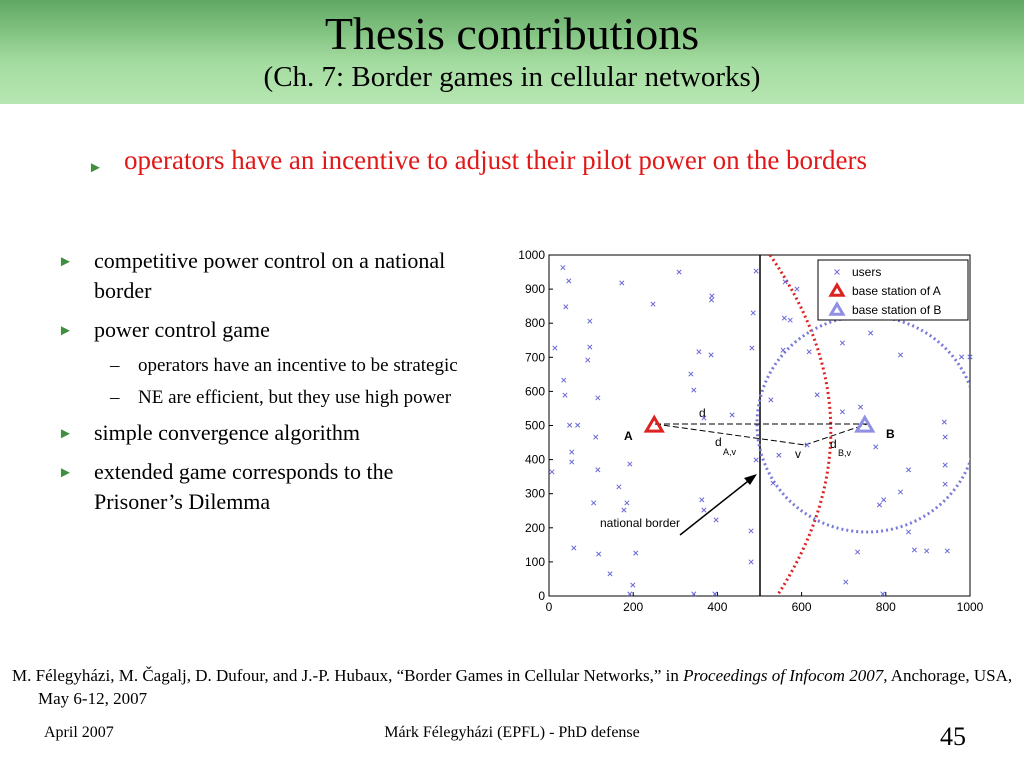  What do you see at coordinates (890, 434) in the screenshot?
I see `annotation: B` at bounding box center [890, 434].